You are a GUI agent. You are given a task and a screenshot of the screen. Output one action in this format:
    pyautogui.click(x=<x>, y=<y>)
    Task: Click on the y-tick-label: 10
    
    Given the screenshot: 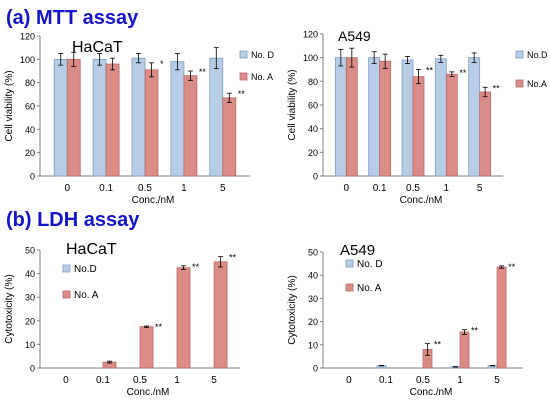 What is the action you would take?
    pyautogui.click(x=30, y=345)
    